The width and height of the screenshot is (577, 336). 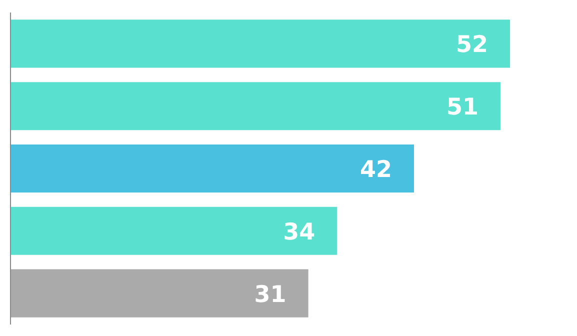 What do you see at coordinates (462, 107) in the screenshot?
I see `data-label: 51` at bounding box center [462, 107].